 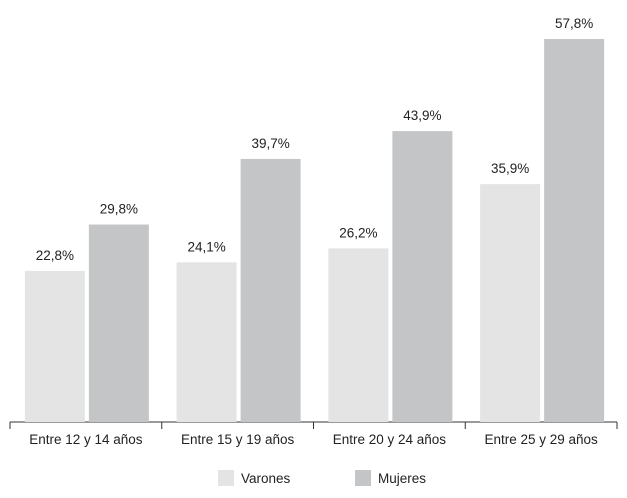 I want to click on legend-label-varones: Varones, so click(x=266, y=478).